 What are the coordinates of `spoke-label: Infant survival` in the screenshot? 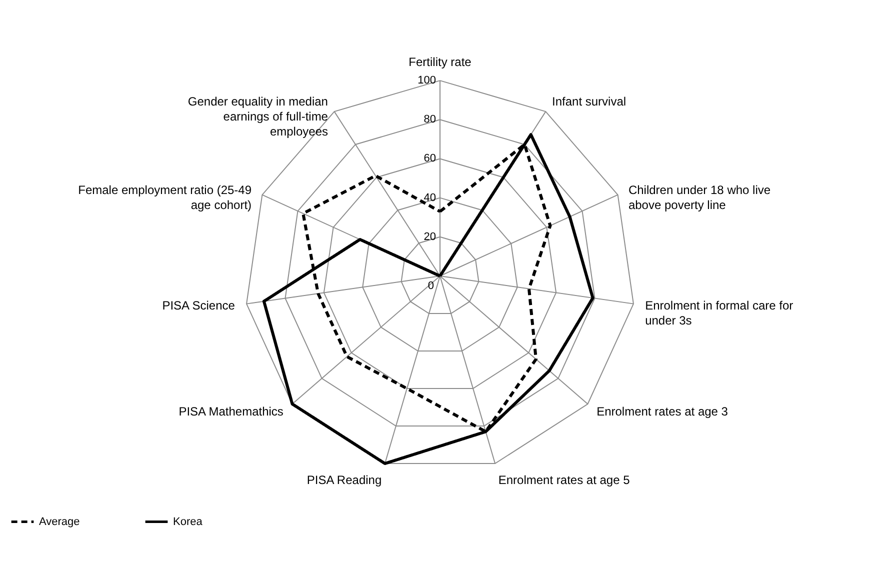 It's located at (589, 101).